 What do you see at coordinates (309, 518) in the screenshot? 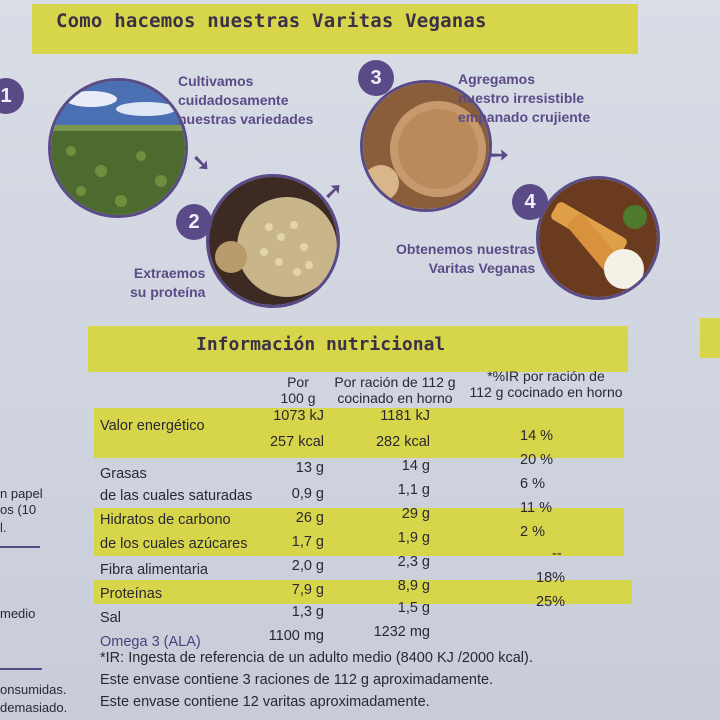
I see `row-per100: 26 g` at bounding box center [309, 518].